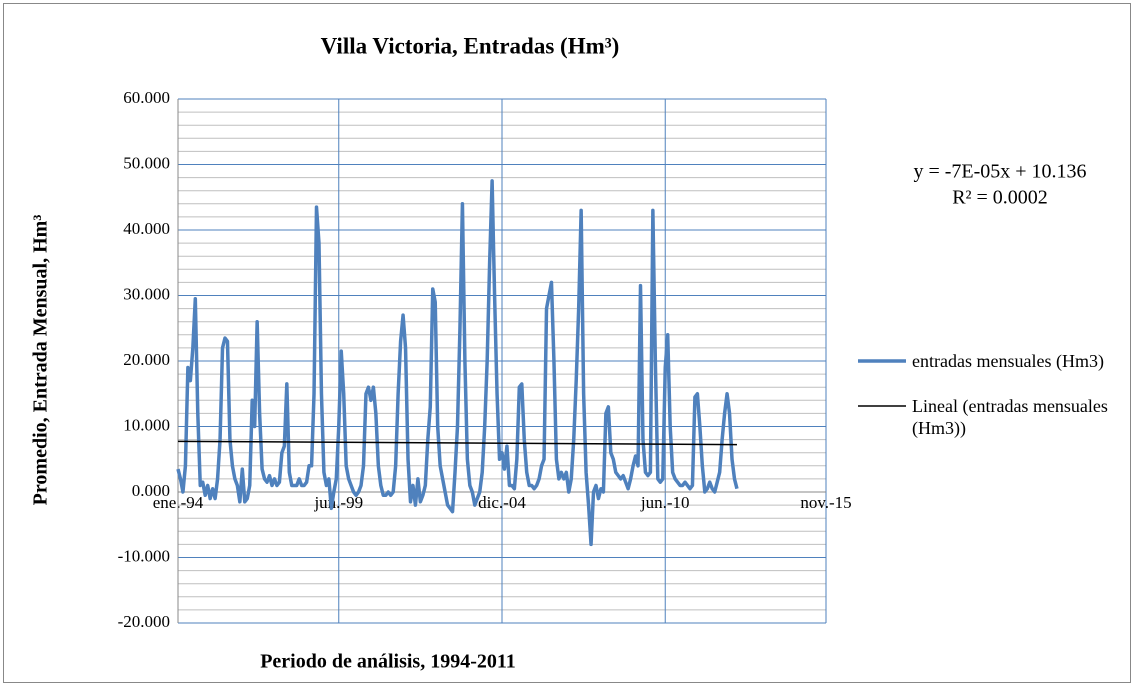 Image resolution: width=1134 pixels, height=686 pixels. What do you see at coordinates (457, 443) in the screenshot?
I see `series-line` at bounding box center [457, 443].